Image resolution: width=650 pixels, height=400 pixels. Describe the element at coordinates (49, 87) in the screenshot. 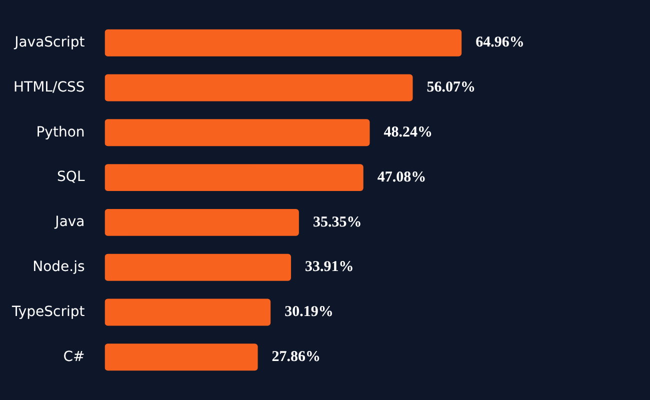

I see `y-tick-label: HTML/CSS` at that location.